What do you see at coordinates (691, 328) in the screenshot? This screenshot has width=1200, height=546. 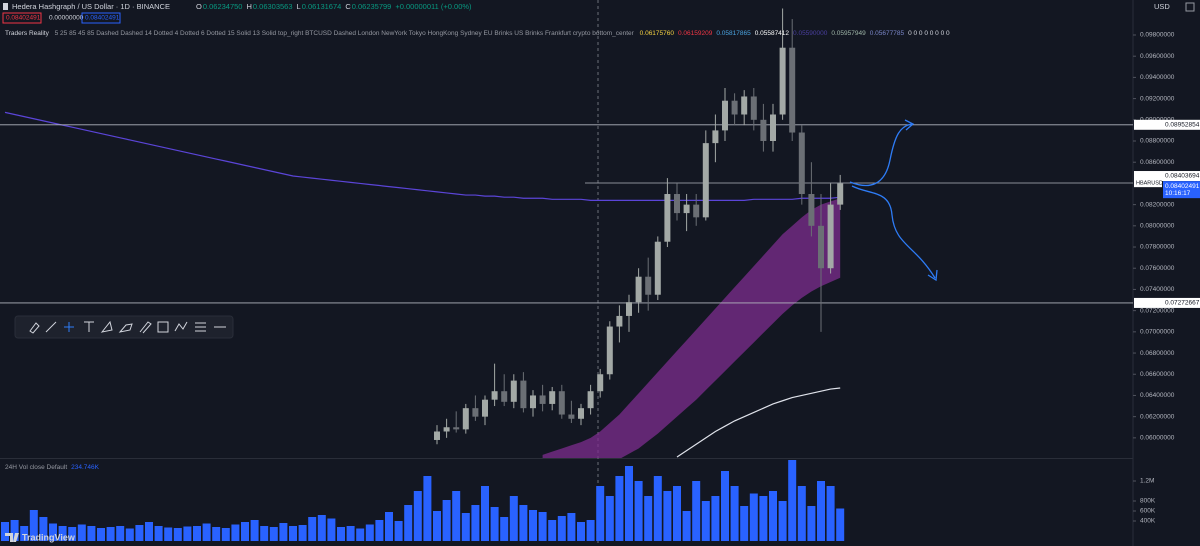 I see `band` at bounding box center [691, 328].